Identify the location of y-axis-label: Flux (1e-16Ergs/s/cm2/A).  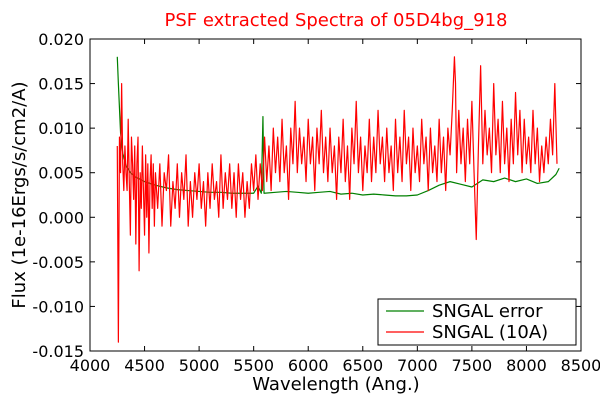
(19, 194).